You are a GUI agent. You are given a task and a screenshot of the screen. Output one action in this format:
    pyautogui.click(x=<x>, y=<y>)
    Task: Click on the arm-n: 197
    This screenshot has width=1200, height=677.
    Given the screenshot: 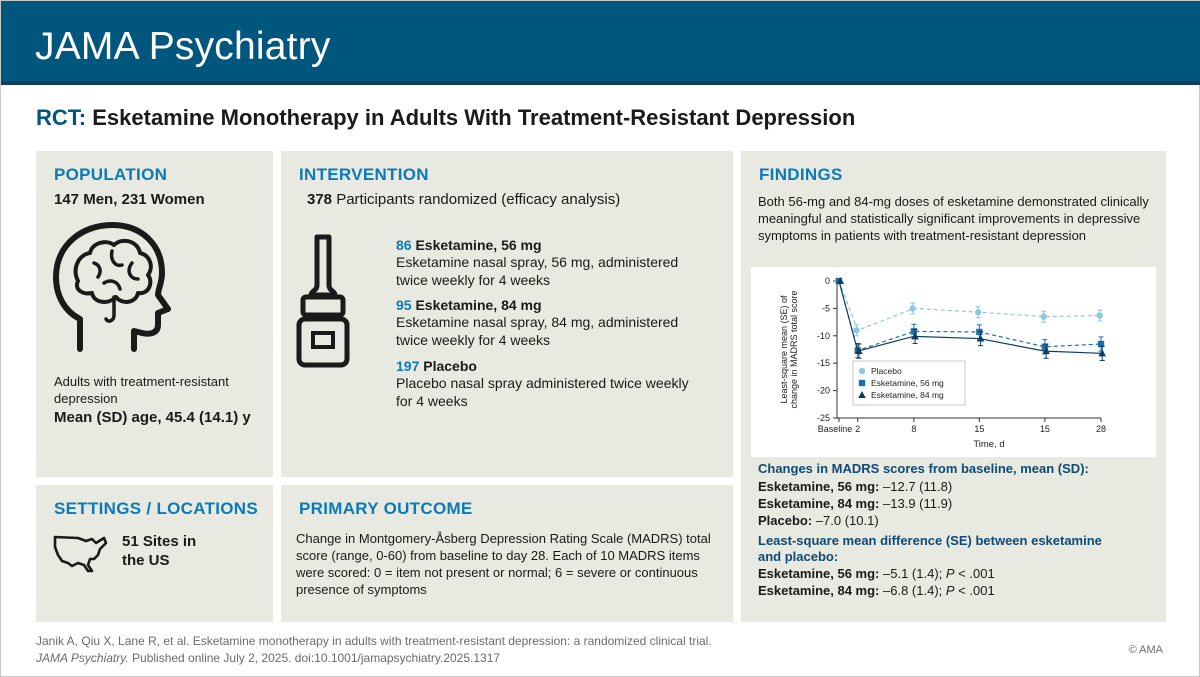 What is the action you would take?
    pyautogui.click(x=408, y=366)
    